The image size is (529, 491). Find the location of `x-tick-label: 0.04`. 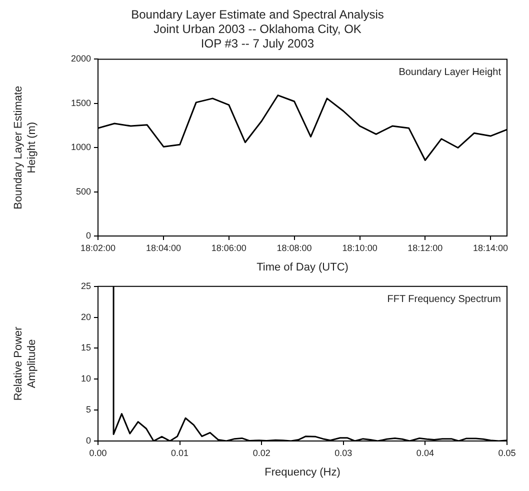

x-tick-label: 0.04 is located at coordinates (425, 453).